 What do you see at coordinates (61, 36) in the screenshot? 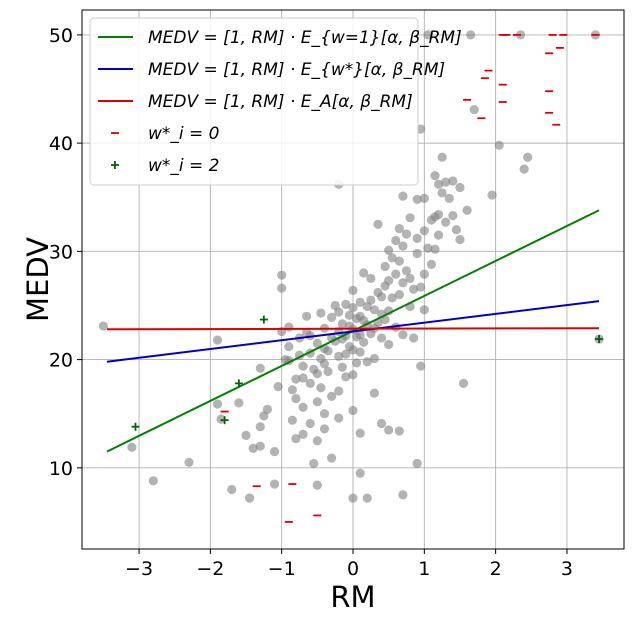
I see `y-tick-label: 50` at bounding box center [61, 36].